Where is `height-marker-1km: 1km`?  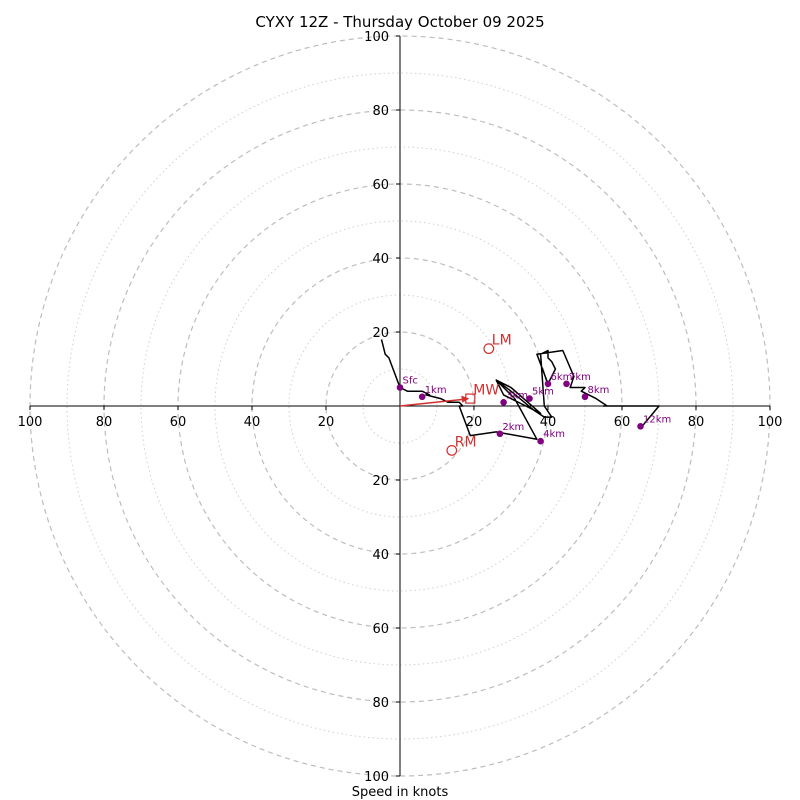 height-marker-1km: 1km is located at coordinates (432, 393).